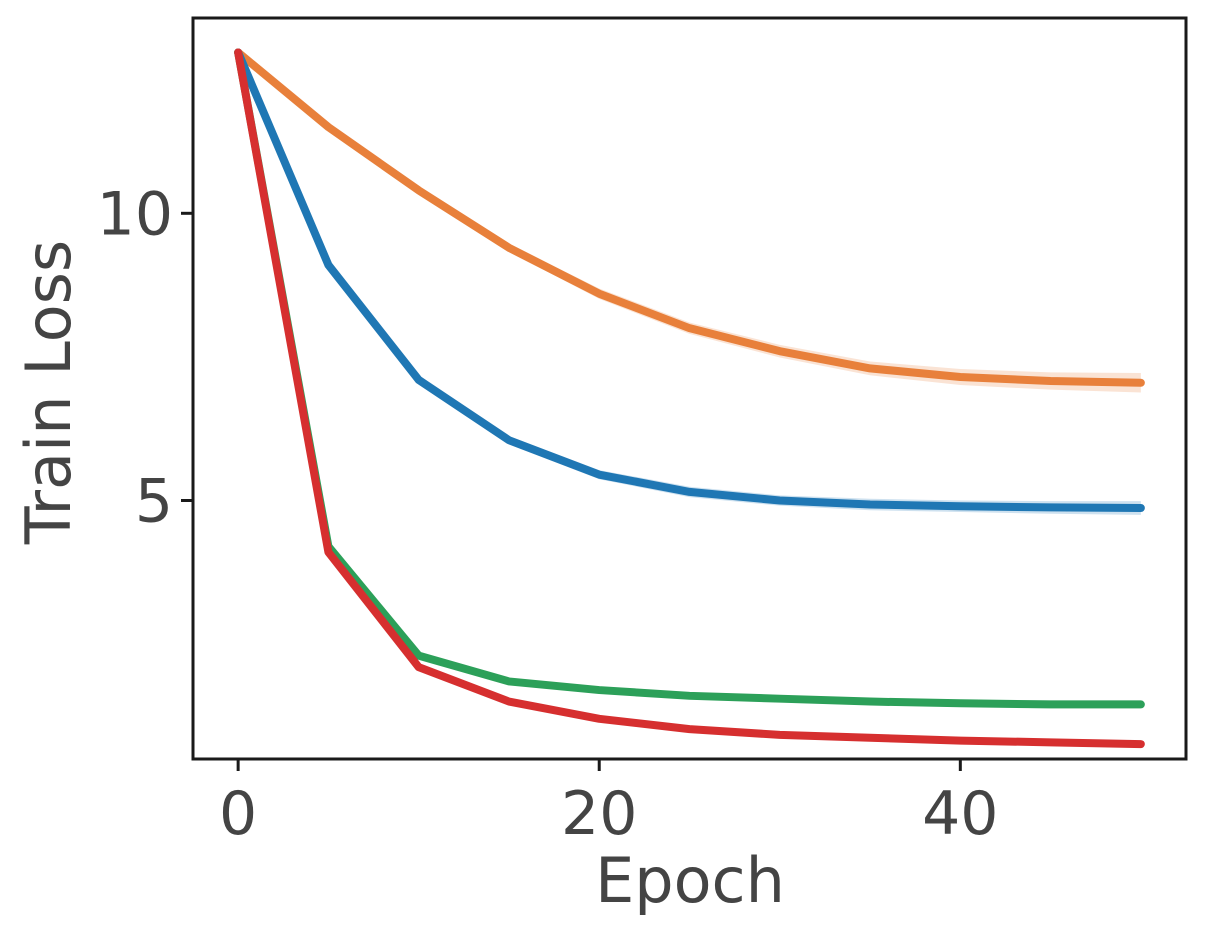 The height and width of the screenshot is (934, 1206). Describe the element at coordinates (48, 392) in the screenshot. I see `y-axis-label: Train Loss` at that location.